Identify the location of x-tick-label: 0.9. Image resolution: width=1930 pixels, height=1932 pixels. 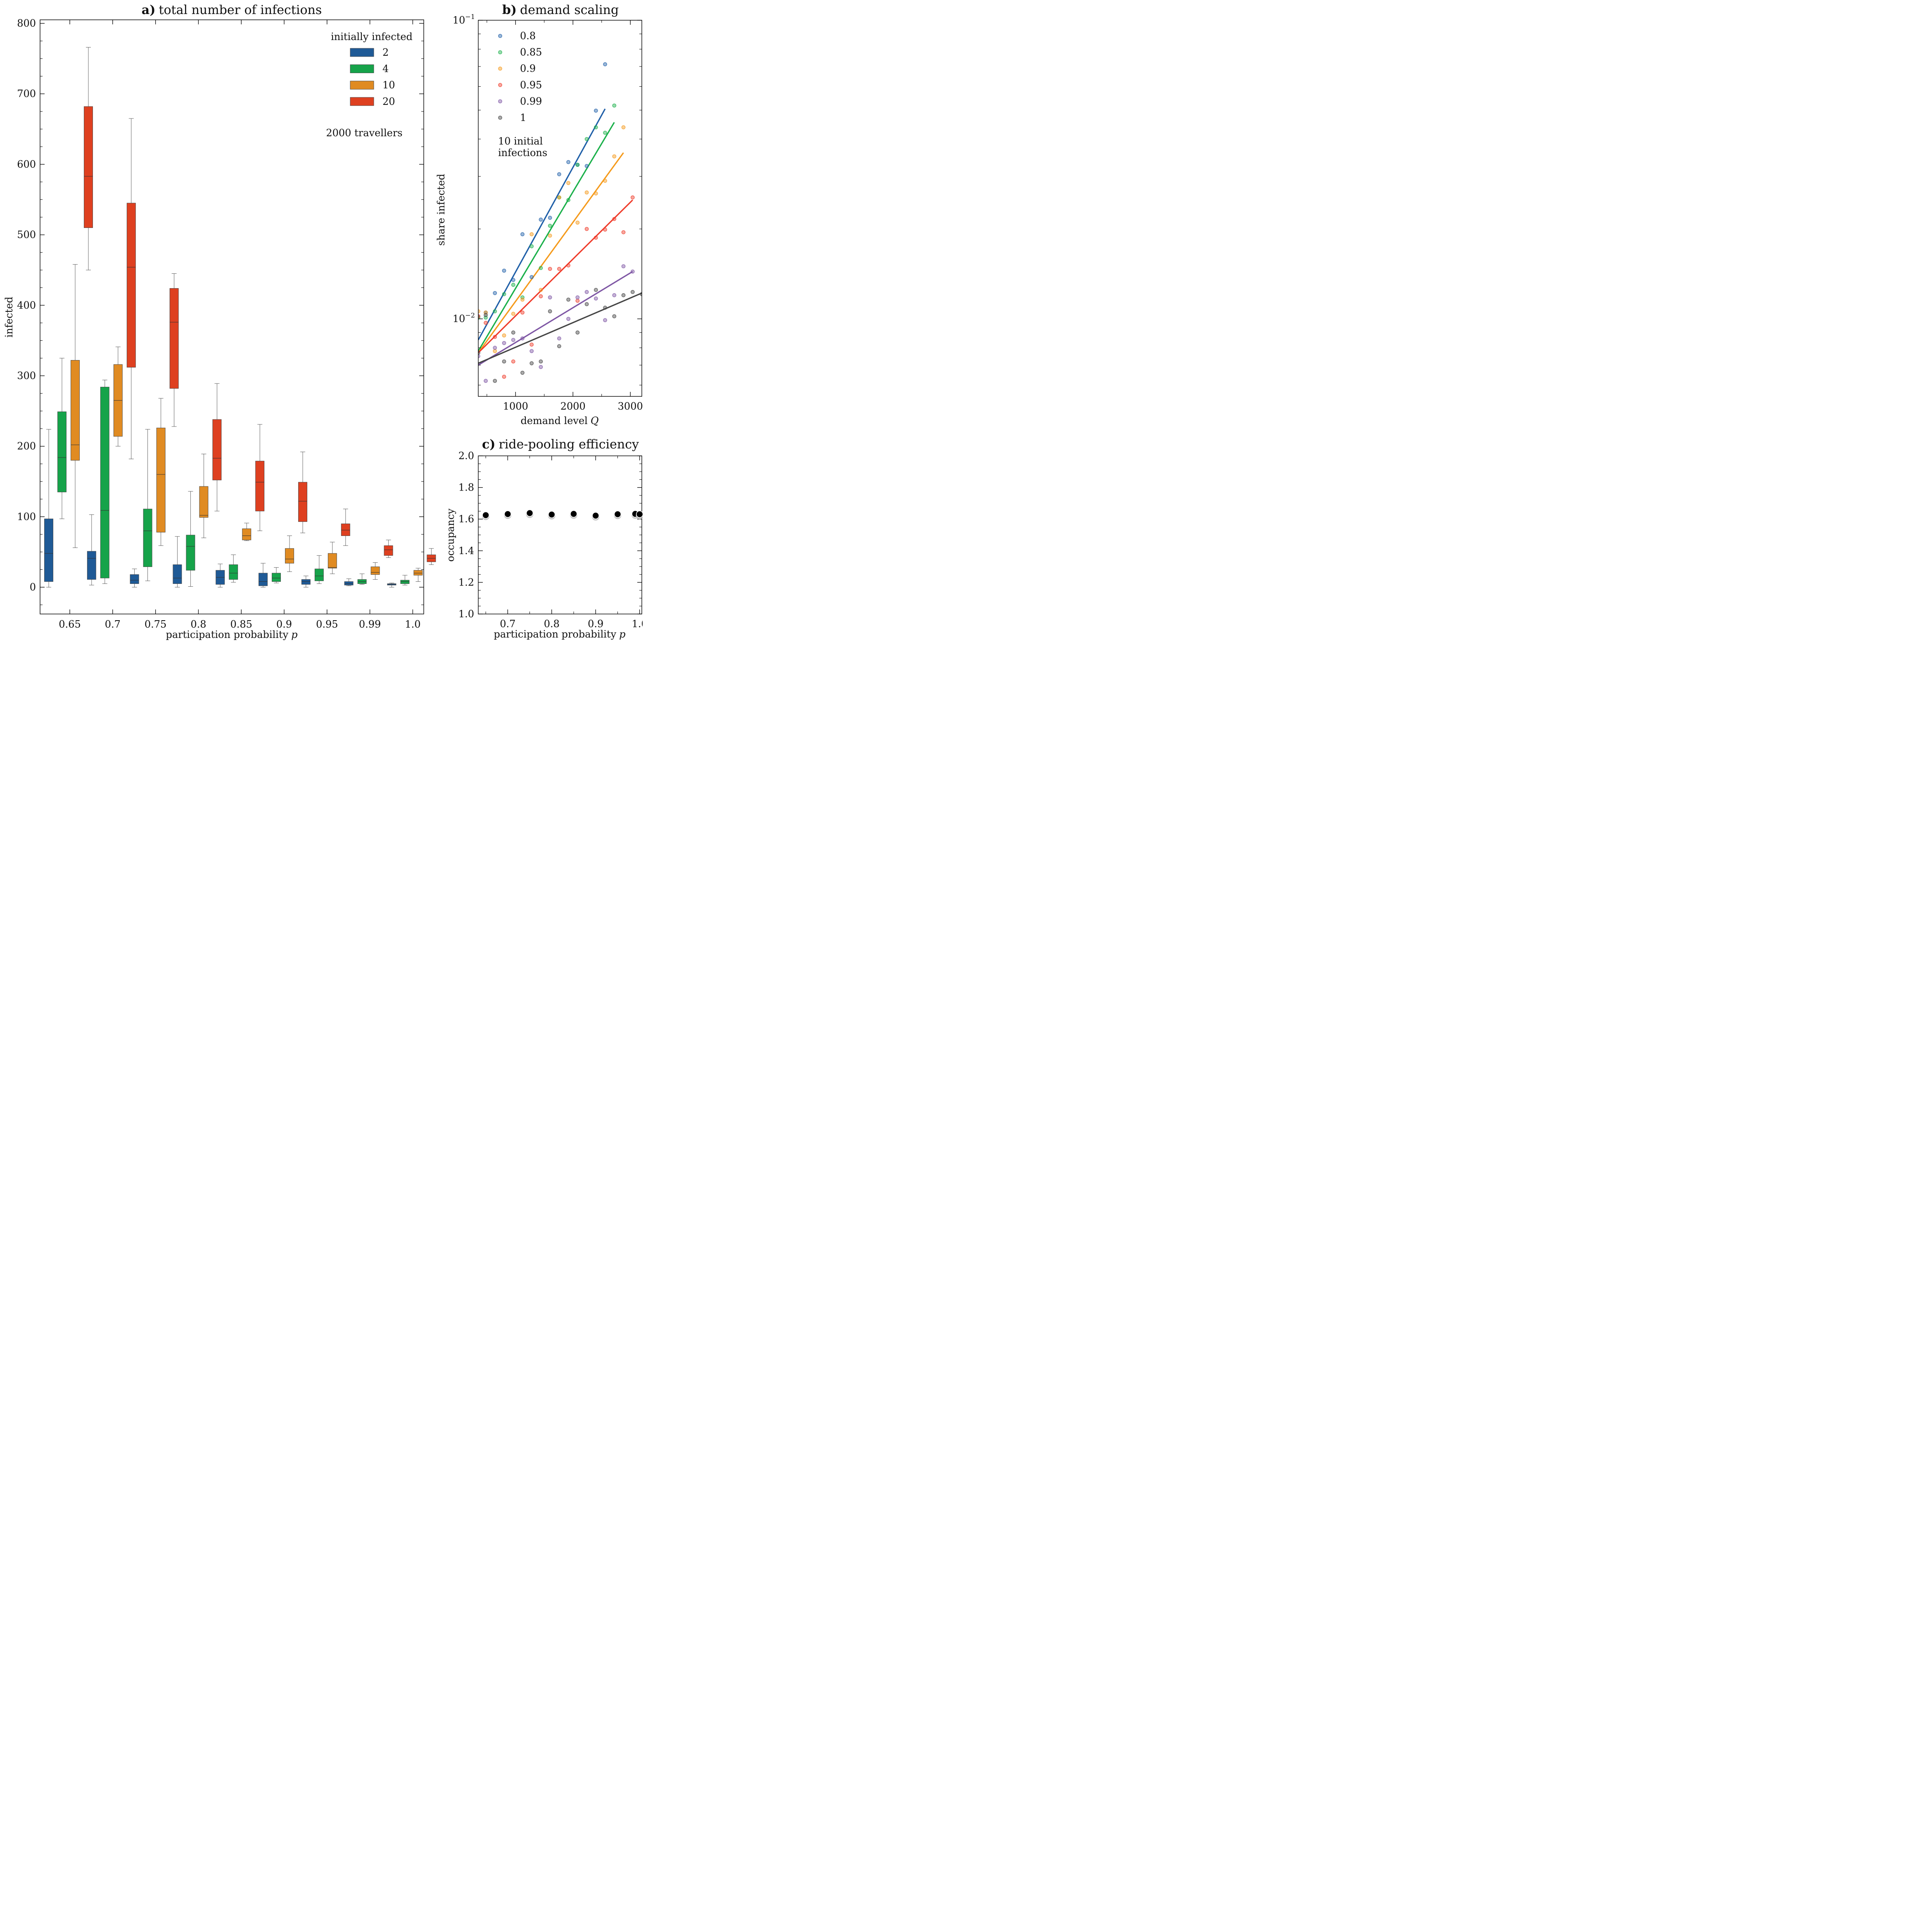
(284, 624).